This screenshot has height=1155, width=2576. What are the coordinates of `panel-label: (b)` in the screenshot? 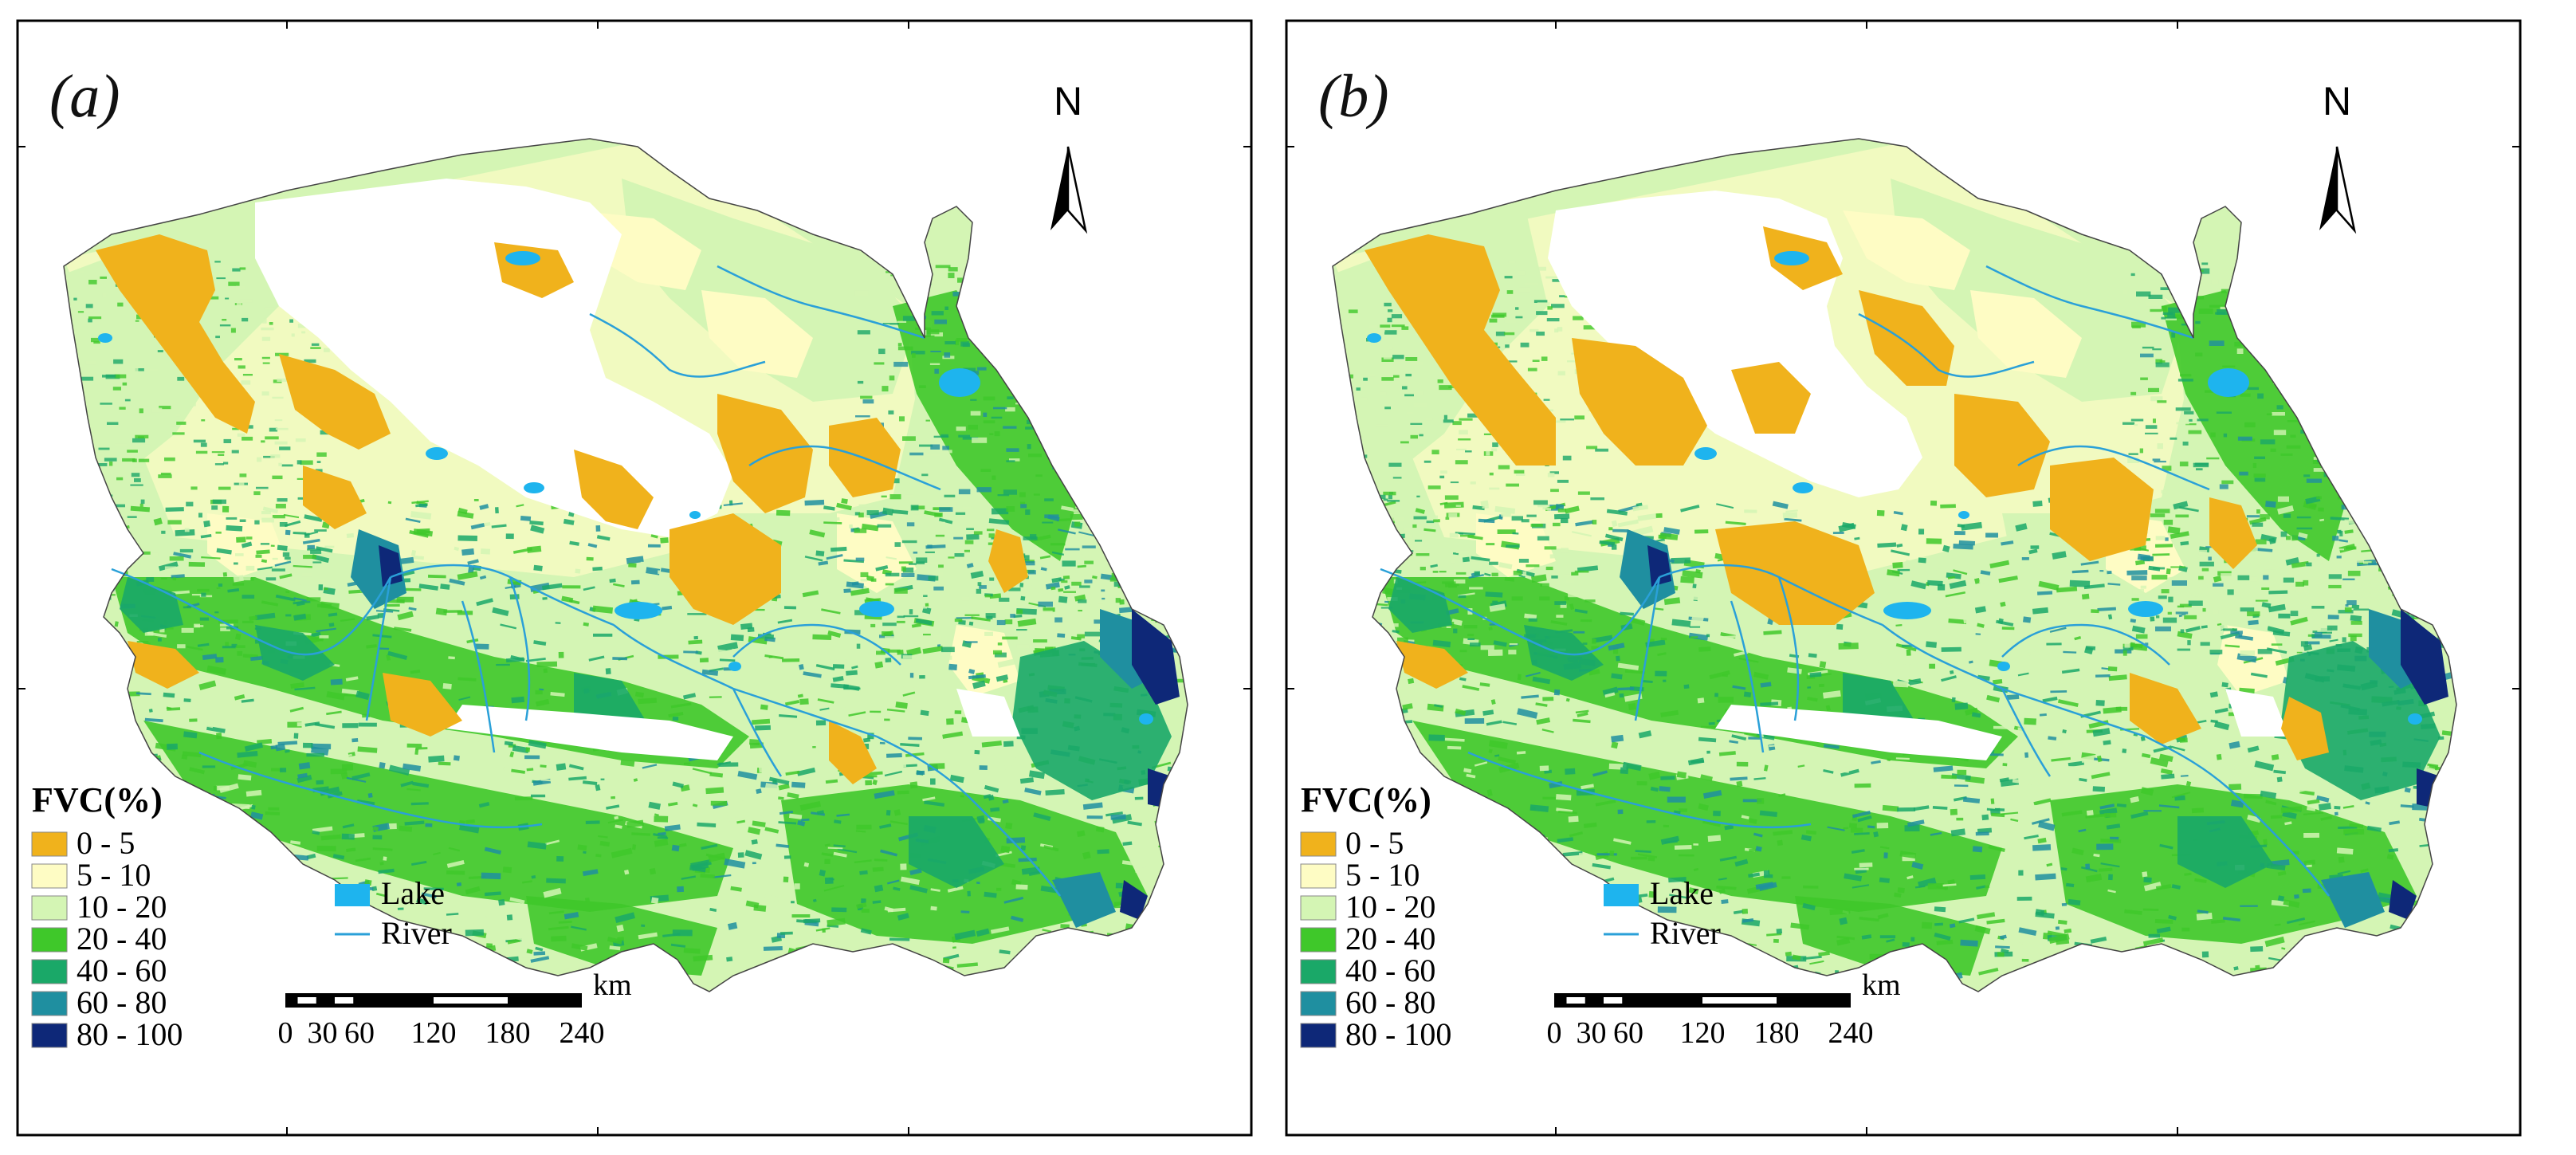 It's located at (1353, 97).